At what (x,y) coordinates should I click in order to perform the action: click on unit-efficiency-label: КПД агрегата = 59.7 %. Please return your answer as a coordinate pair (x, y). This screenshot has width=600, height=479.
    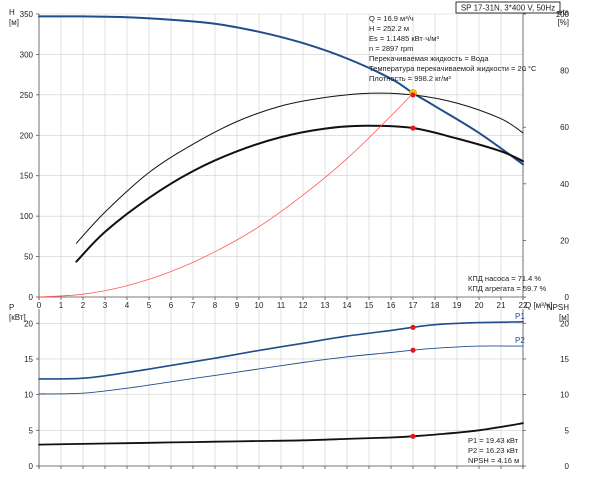
    Looking at the image, I should click on (507, 288).